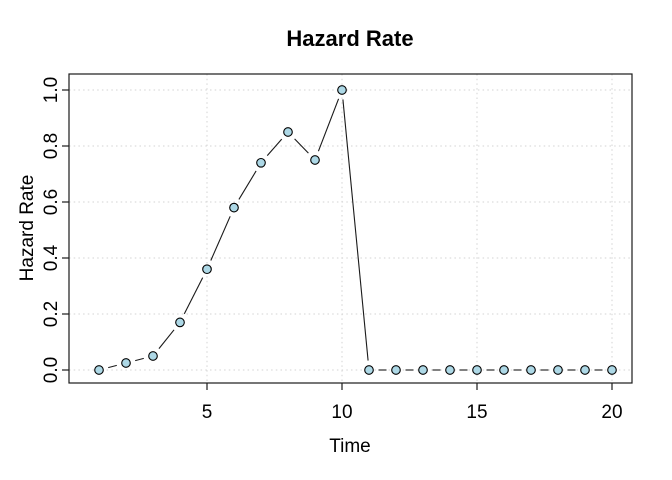 Image resolution: width=672 pixels, height=480 pixels. What do you see at coordinates (51, 202) in the screenshot?
I see `y-tick-label: 0.6` at bounding box center [51, 202].